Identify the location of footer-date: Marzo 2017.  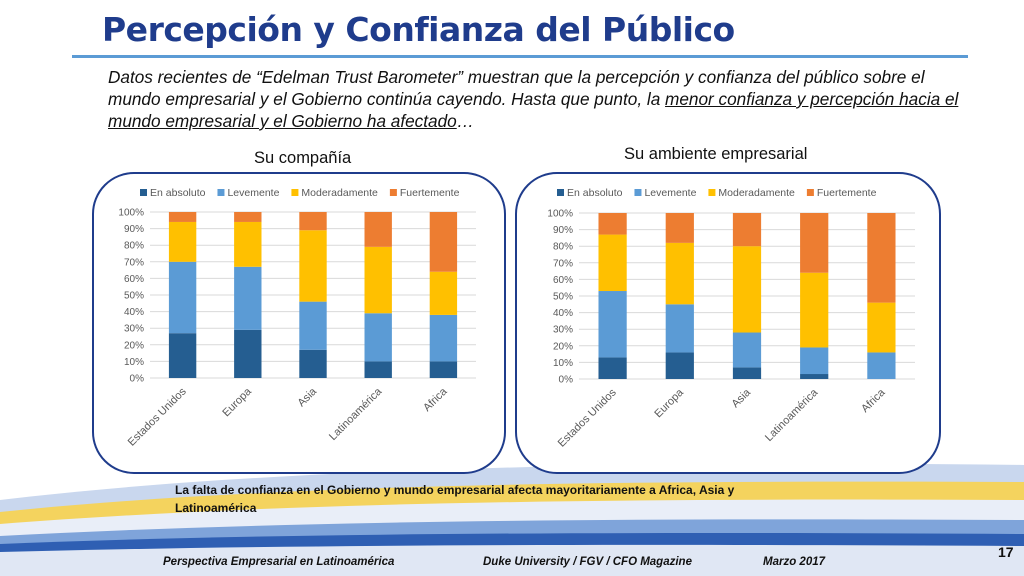
(794, 562).